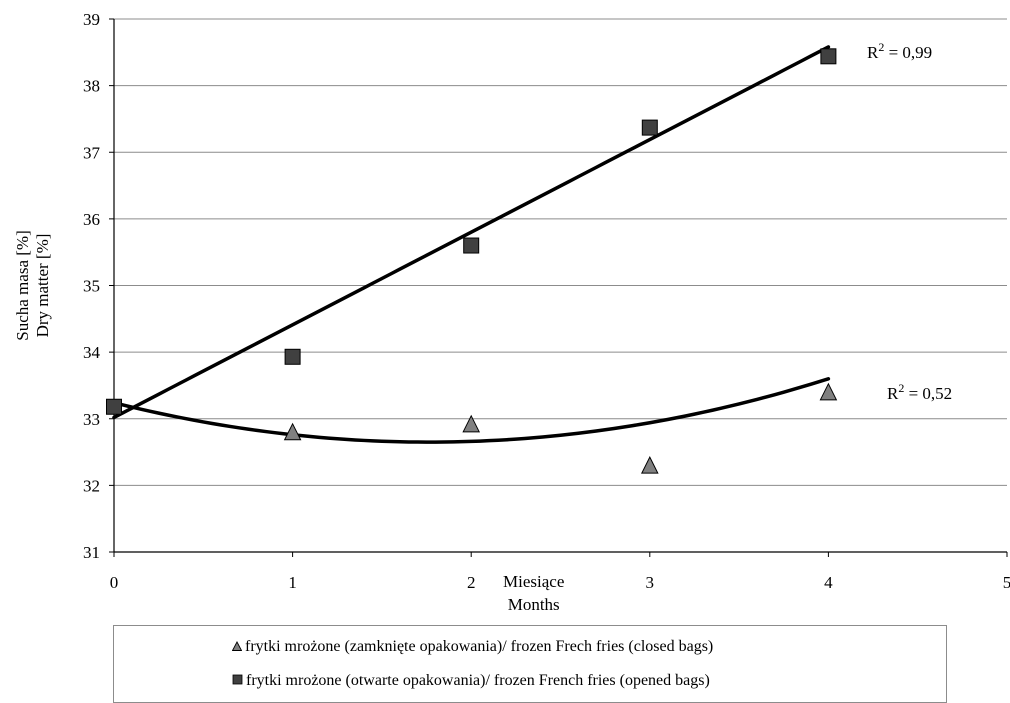 The width and height of the screenshot is (1010, 703). What do you see at coordinates (91, 19) in the screenshot?
I see `y-tick-label: 39` at bounding box center [91, 19].